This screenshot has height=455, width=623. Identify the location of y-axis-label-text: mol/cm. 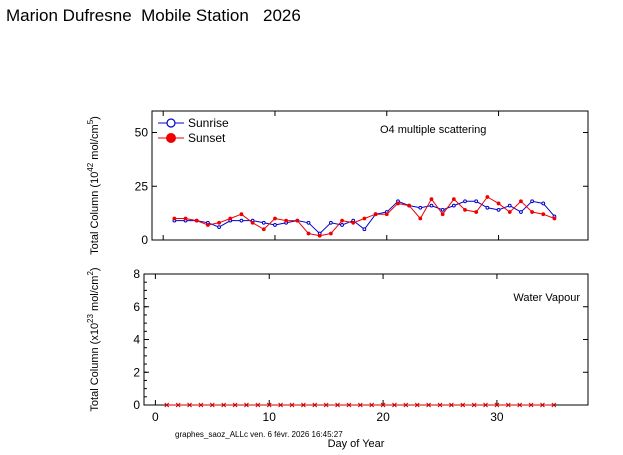
(95, 143).